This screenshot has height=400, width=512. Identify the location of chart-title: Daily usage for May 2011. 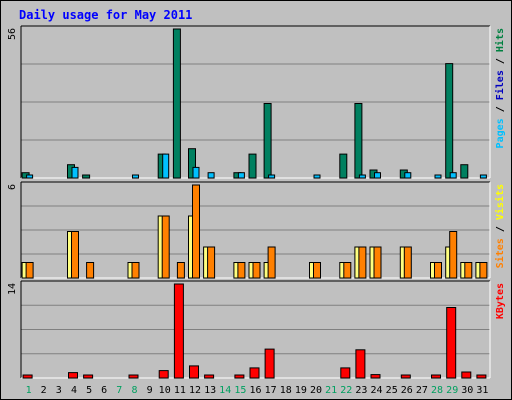
(105, 15).